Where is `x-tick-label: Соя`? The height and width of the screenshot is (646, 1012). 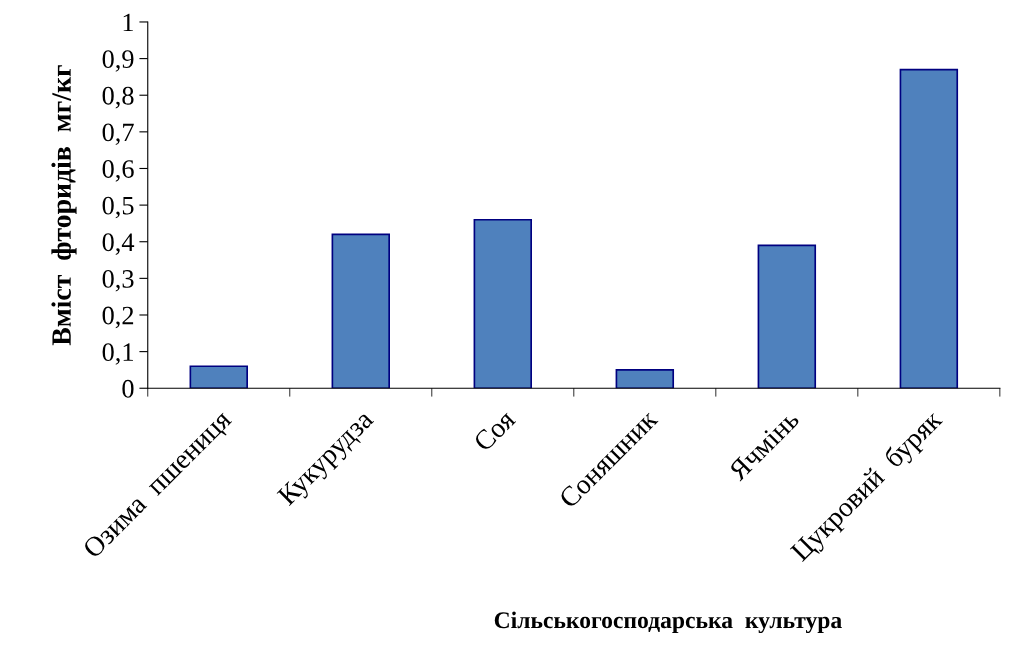 x-tick-label: Соя is located at coordinates (494, 430).